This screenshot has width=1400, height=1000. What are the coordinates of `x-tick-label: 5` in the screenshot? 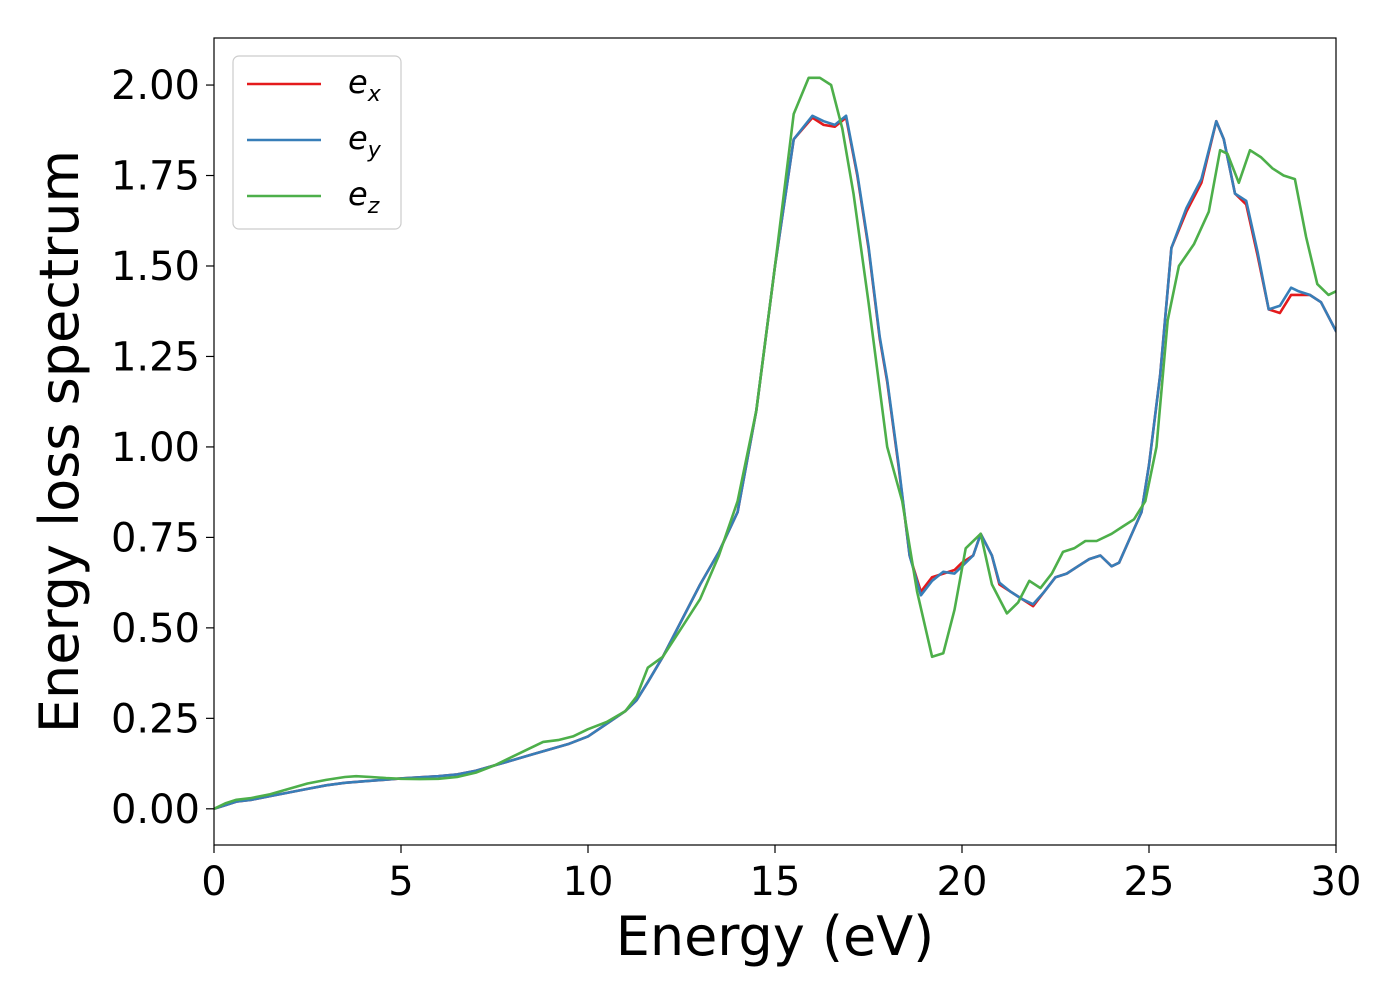 It's located at (400, 882).